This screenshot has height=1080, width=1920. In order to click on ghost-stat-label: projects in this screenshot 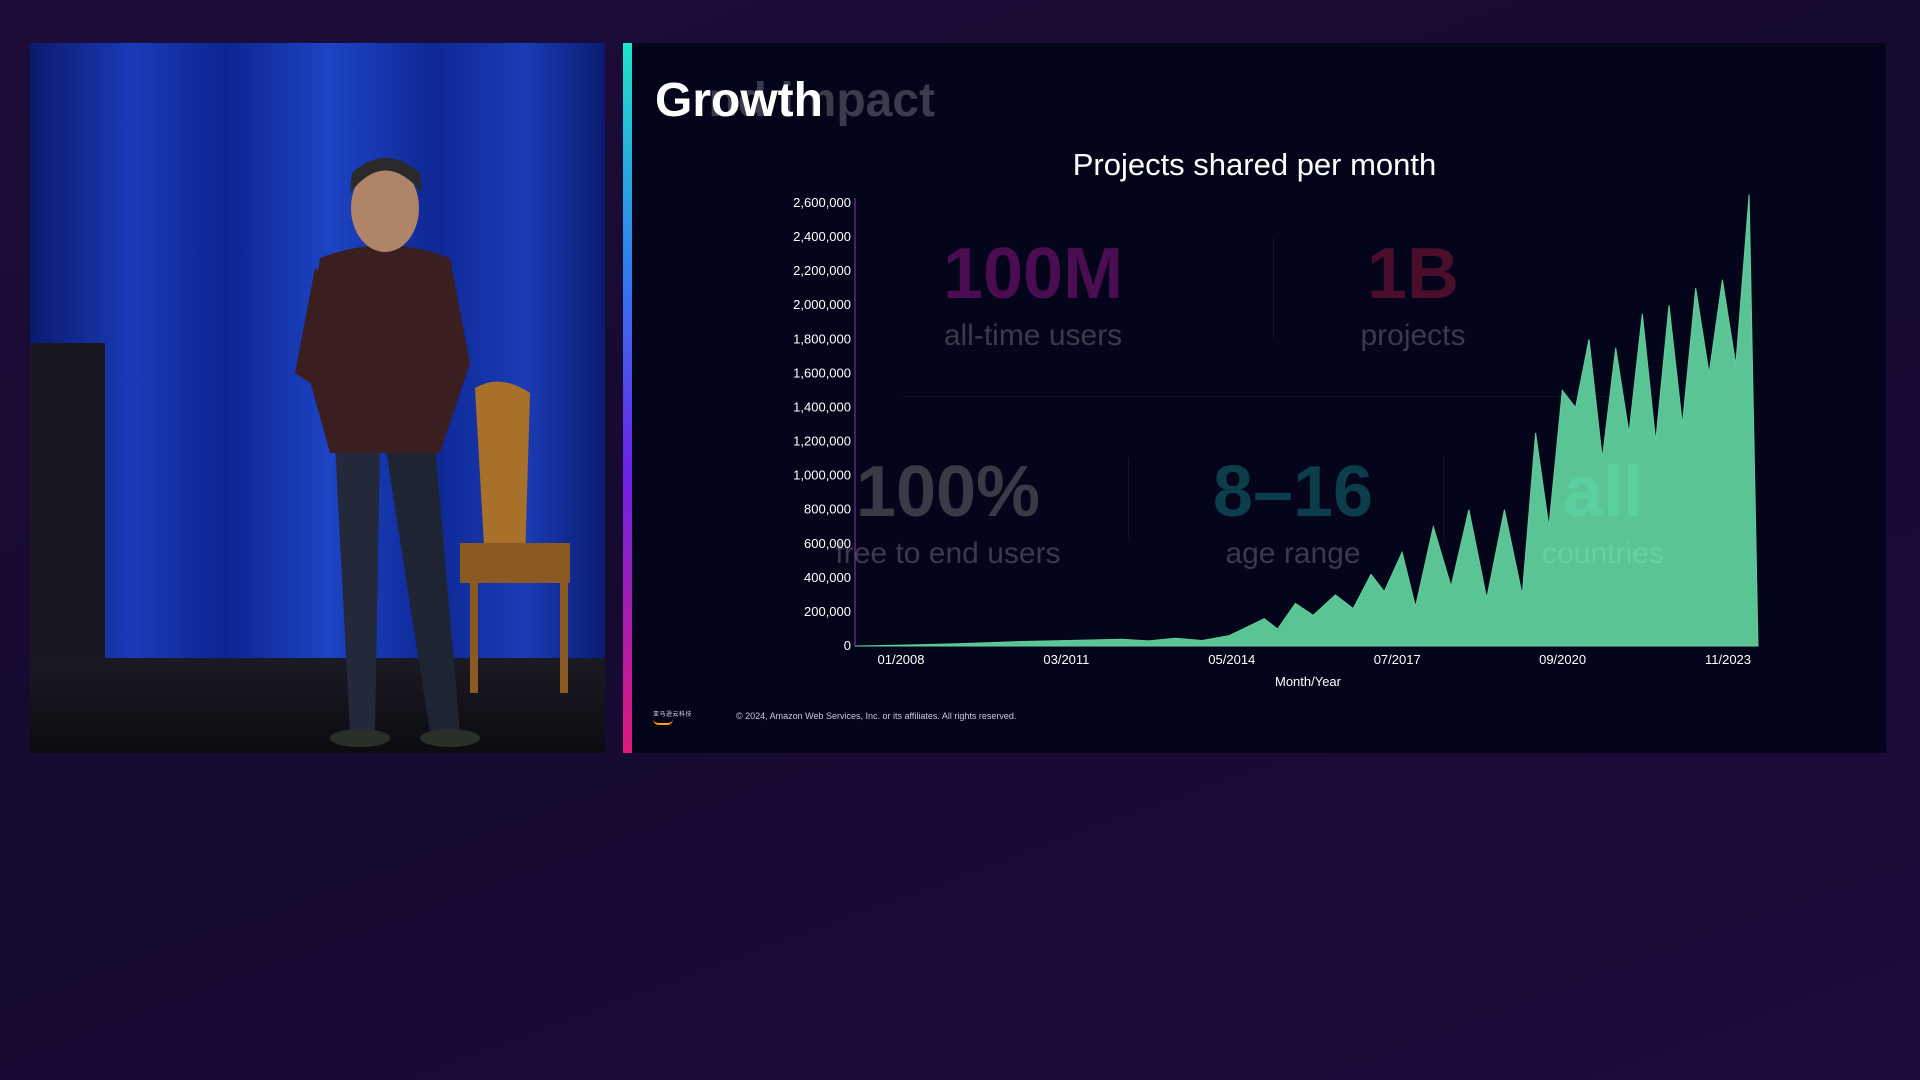, I will do `click(1413, 335)`.